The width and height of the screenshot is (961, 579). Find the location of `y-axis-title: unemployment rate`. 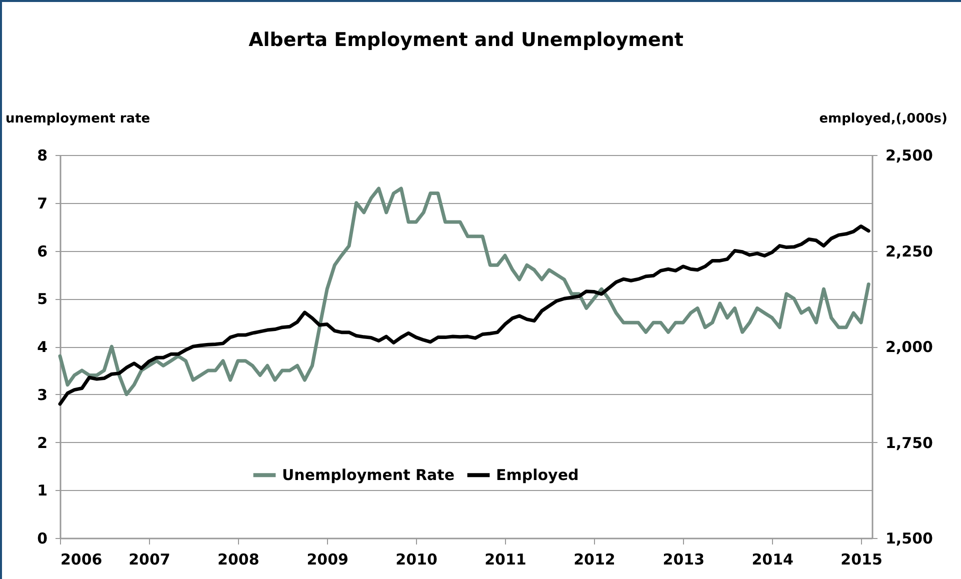

y-axis-title: unemployment rate is located at coordinates (78, 119).